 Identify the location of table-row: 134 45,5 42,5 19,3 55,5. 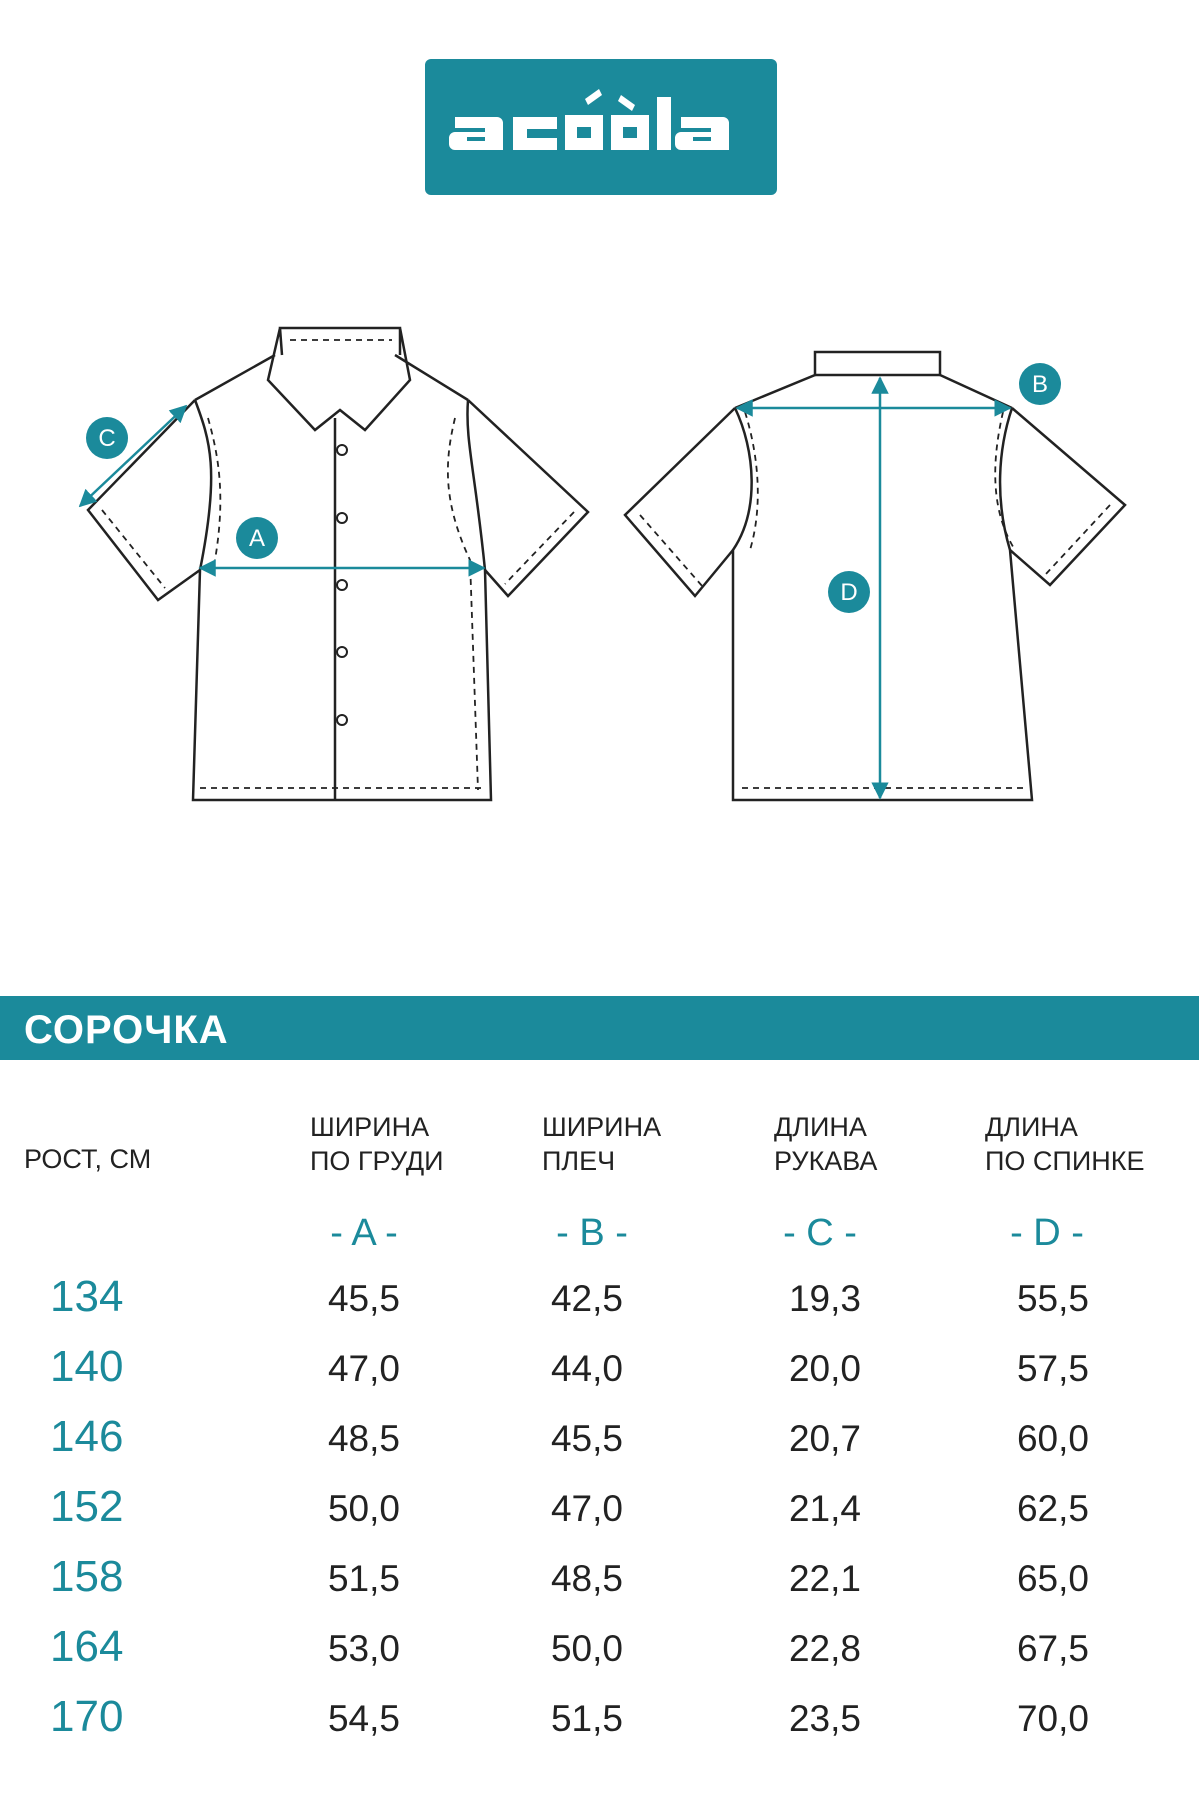
(599, 1307).